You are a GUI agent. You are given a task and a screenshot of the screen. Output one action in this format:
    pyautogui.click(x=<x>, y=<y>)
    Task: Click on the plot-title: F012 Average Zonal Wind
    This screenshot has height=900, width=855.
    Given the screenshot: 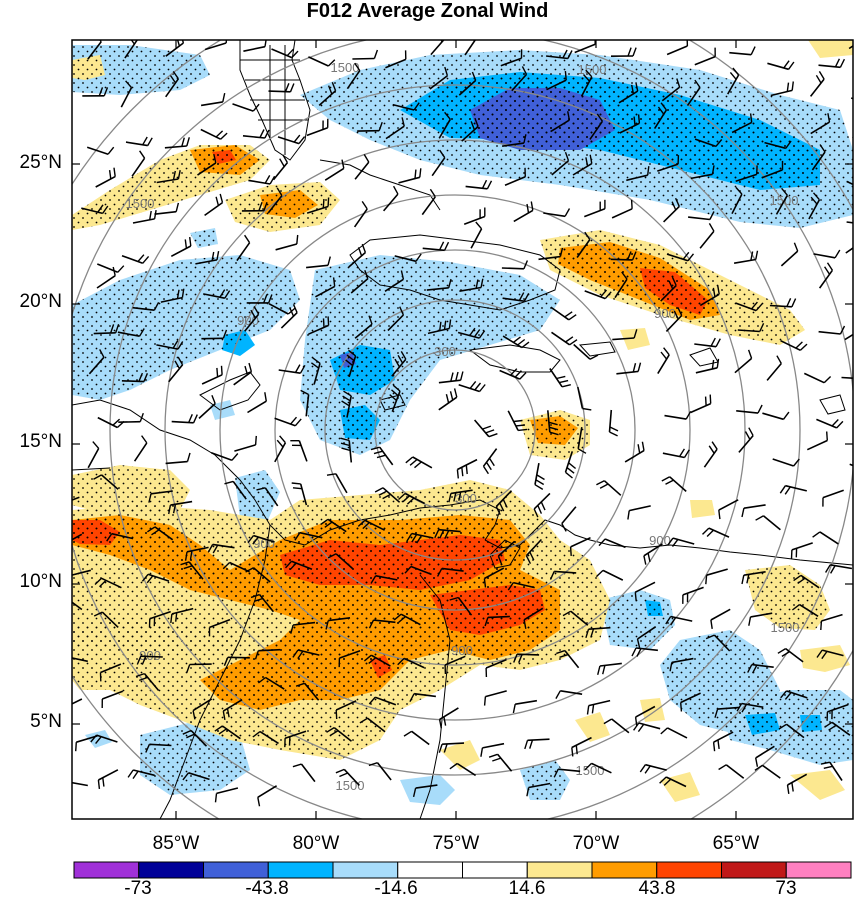 What is the action you would take?
    pyautogui.click(x=427, y=11)
    